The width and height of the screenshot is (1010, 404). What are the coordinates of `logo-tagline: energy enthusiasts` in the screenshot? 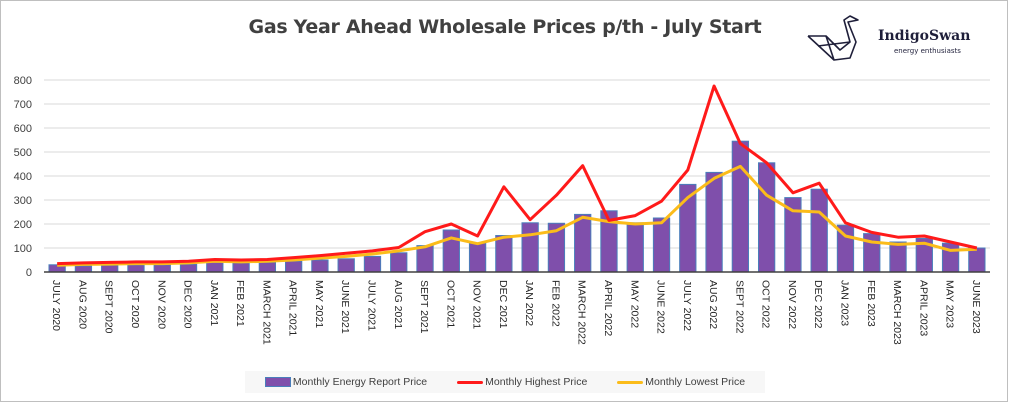 It's located at (927, 51).